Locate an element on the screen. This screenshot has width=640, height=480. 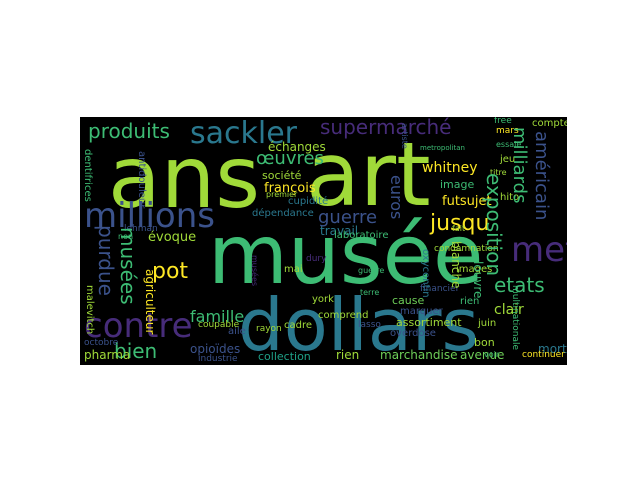
word-produits: produits is located at coordinates (129, 131).